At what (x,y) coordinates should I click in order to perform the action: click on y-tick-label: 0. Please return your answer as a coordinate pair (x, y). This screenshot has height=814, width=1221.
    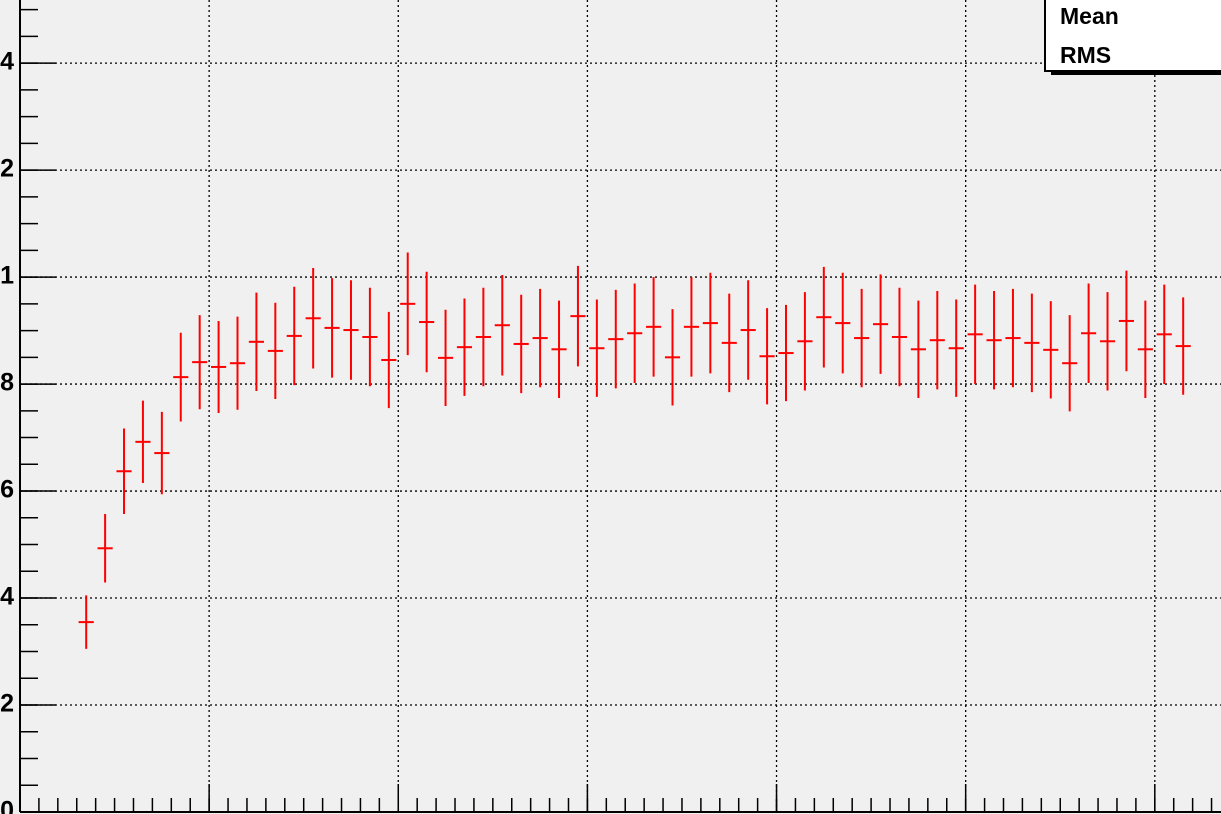
    Looking at the image, I should click on (7, 805).